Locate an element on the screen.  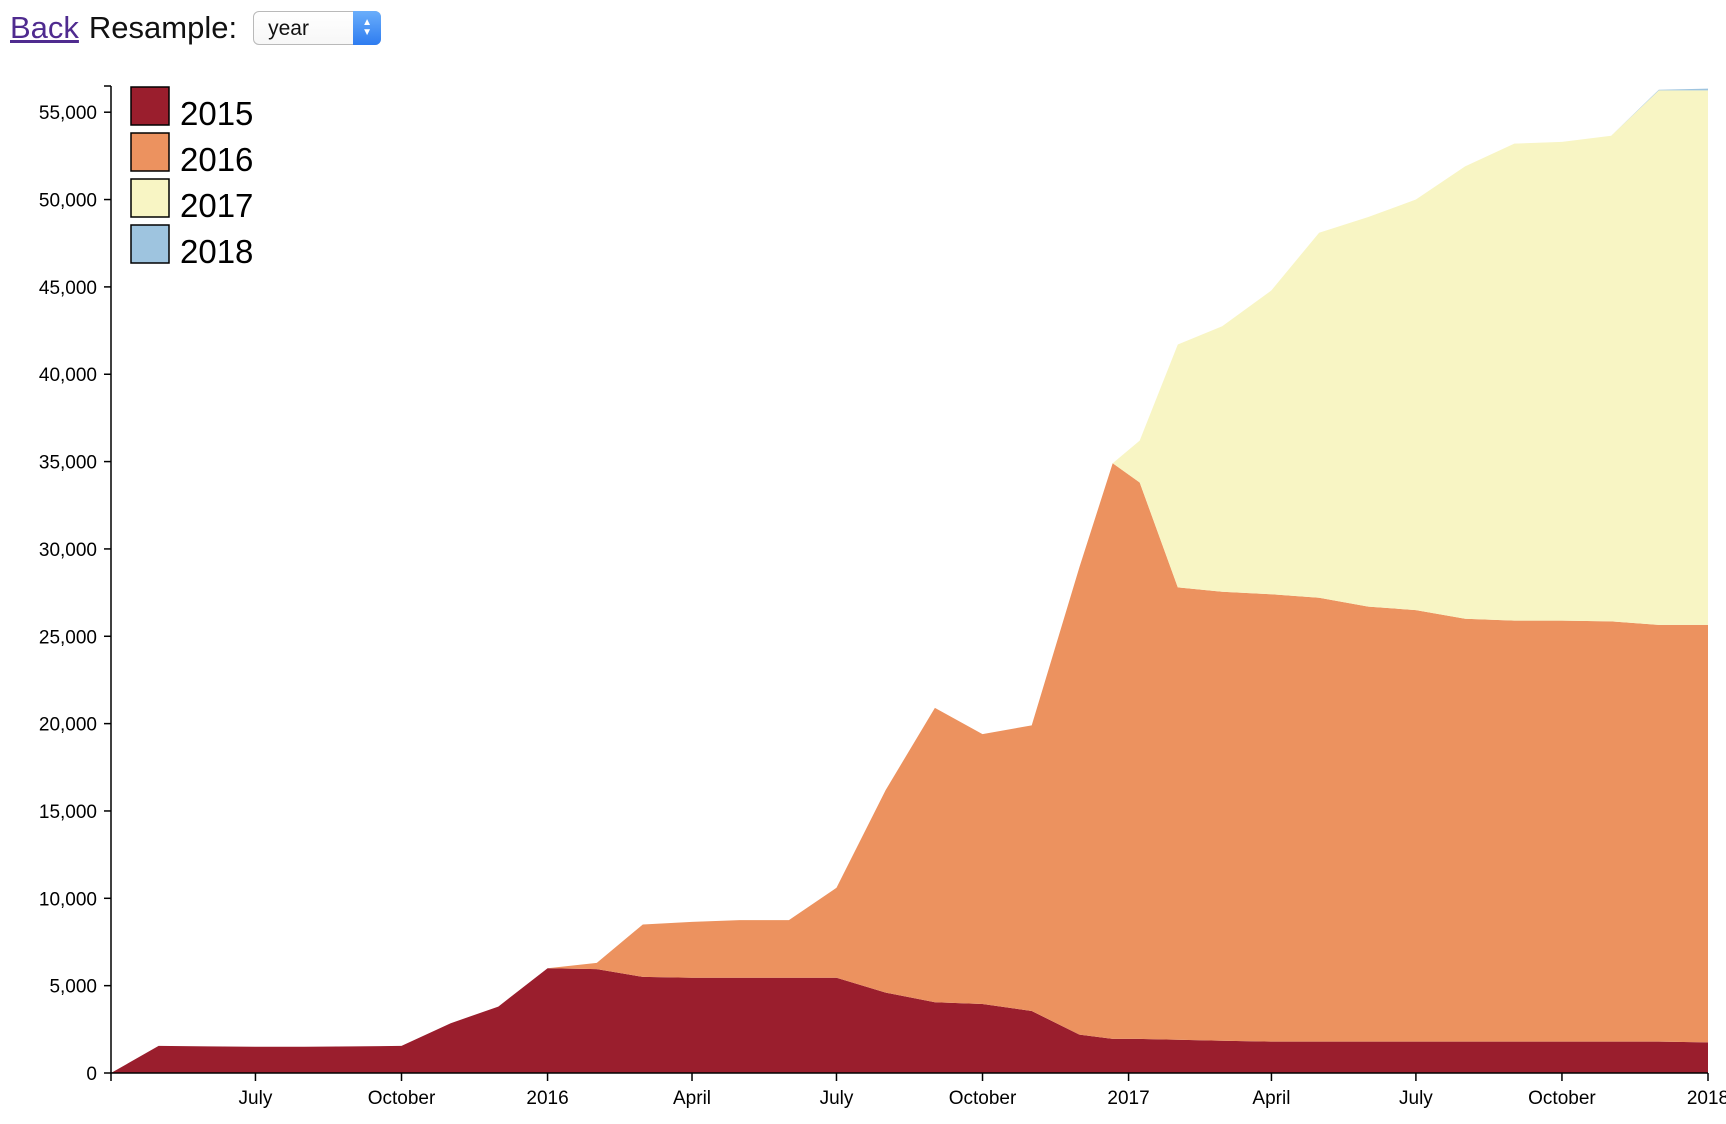
top-toolbar: Back Resample: year ▲ ▼ is located at coordinates (196, 28).